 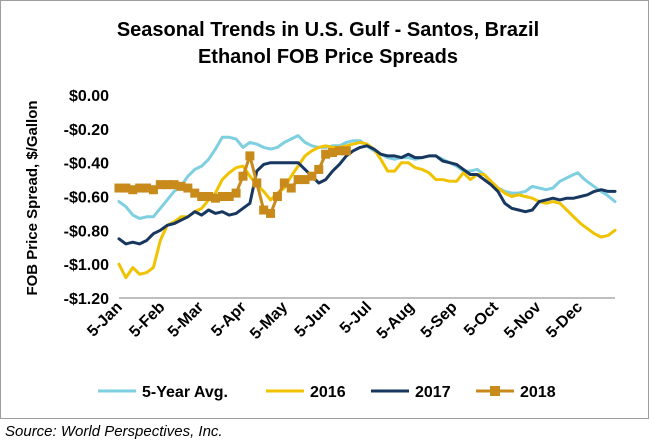 What do you see at coordinates (89, 96) in the screenshot?
I see `y-tick-label: $0.00` at bounding box center [89, 96].